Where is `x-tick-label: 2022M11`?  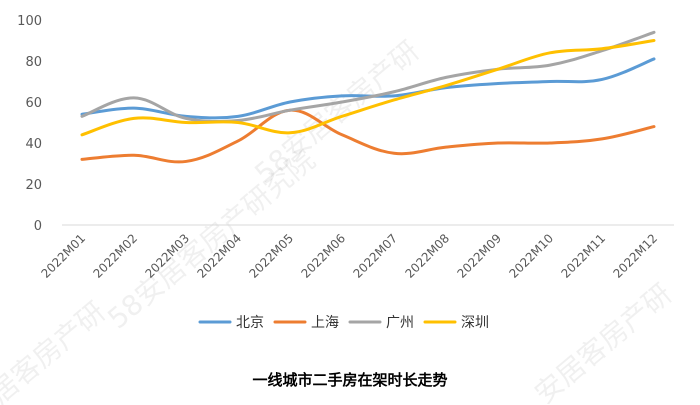 x-tick-label: 2022M11 is located at coordinates (584, 256).